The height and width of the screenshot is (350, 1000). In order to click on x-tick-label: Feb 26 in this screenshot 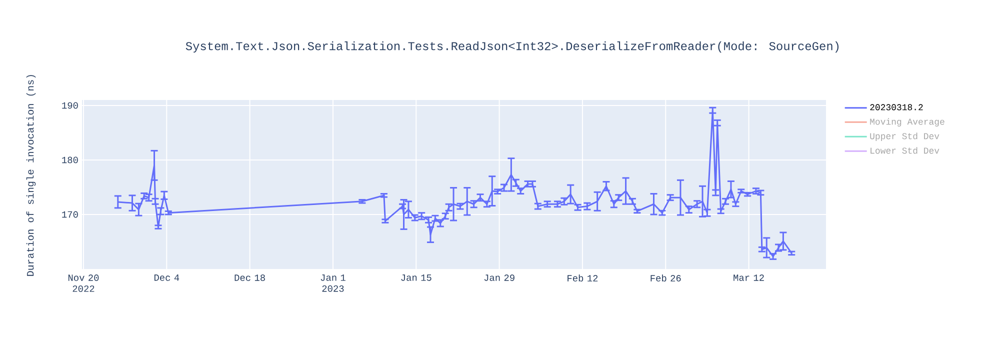, I will do `click(665, 278)`.